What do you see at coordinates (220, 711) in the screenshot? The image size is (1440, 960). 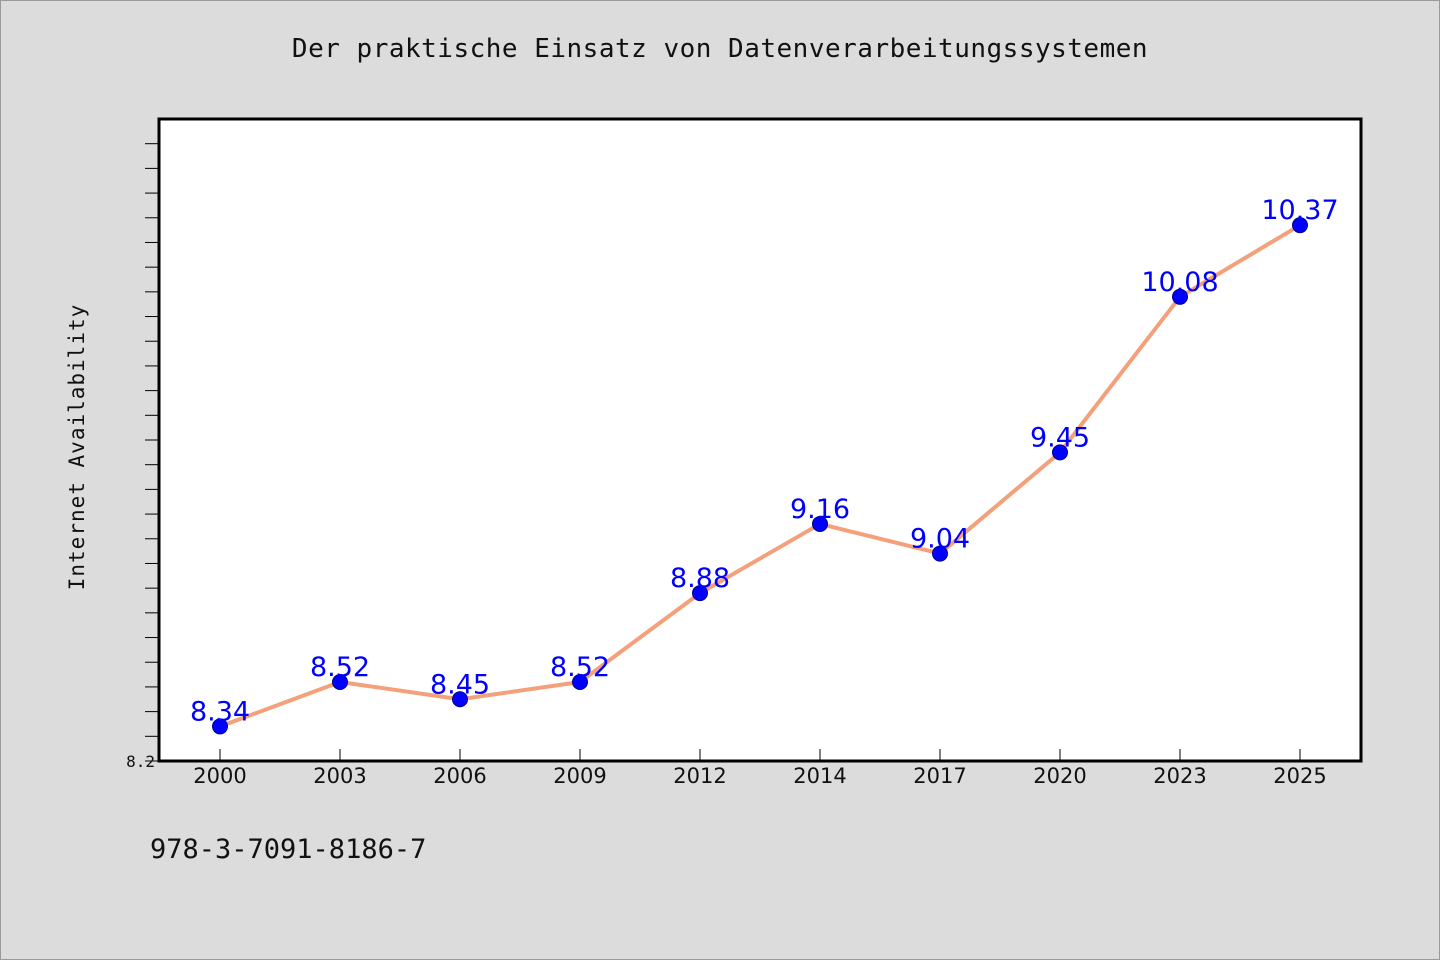 I see `data-label: 8.34` at bounding box center [220, 711].